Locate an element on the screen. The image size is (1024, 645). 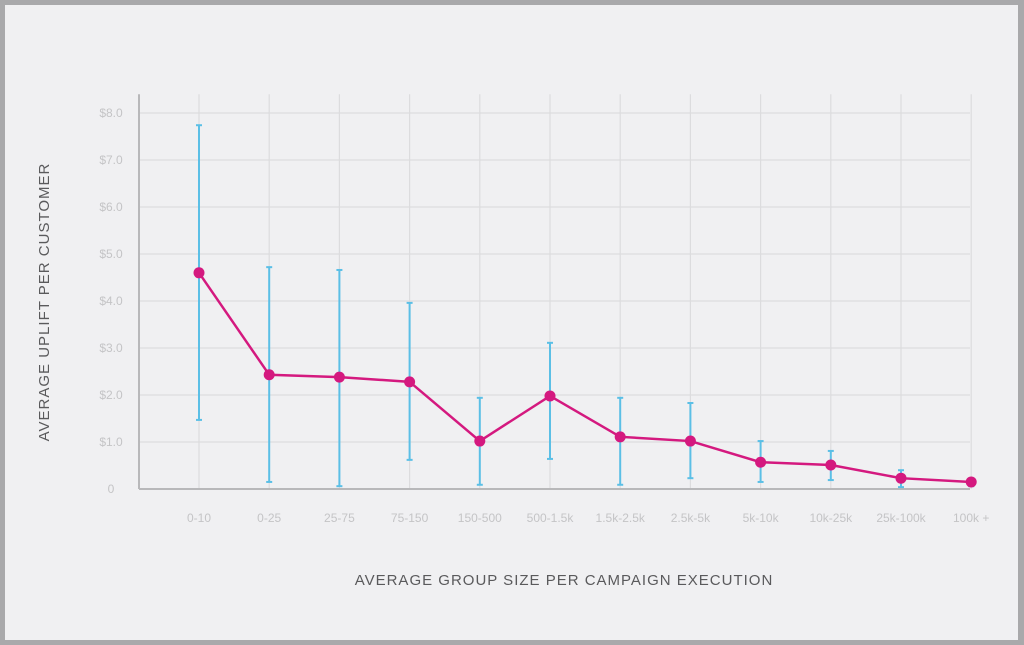
y-tick-label: $1.0 is located at coordinates (111, 442).